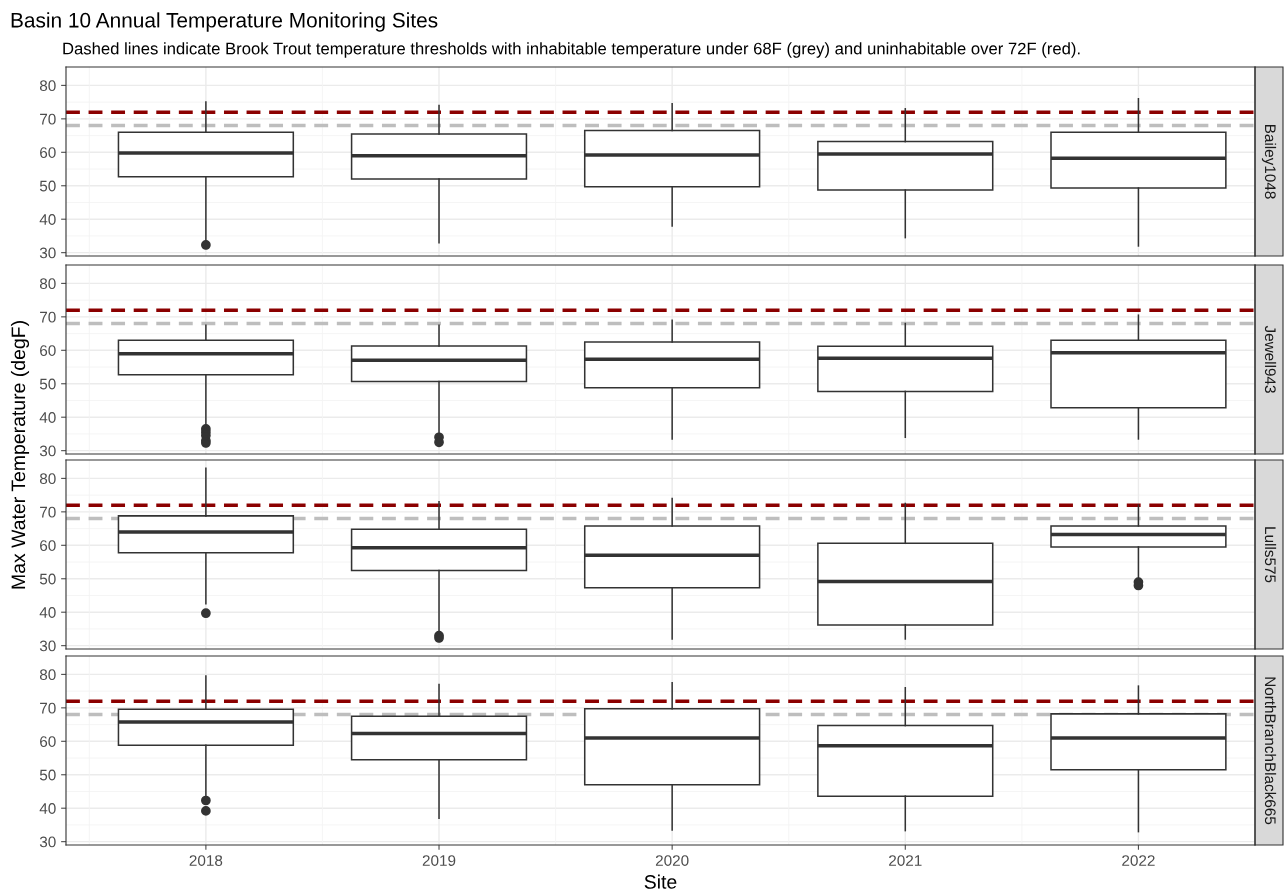 This screenshot has height=894, width=1284. I want to click on text: Lulls575, so click(1270, 555).